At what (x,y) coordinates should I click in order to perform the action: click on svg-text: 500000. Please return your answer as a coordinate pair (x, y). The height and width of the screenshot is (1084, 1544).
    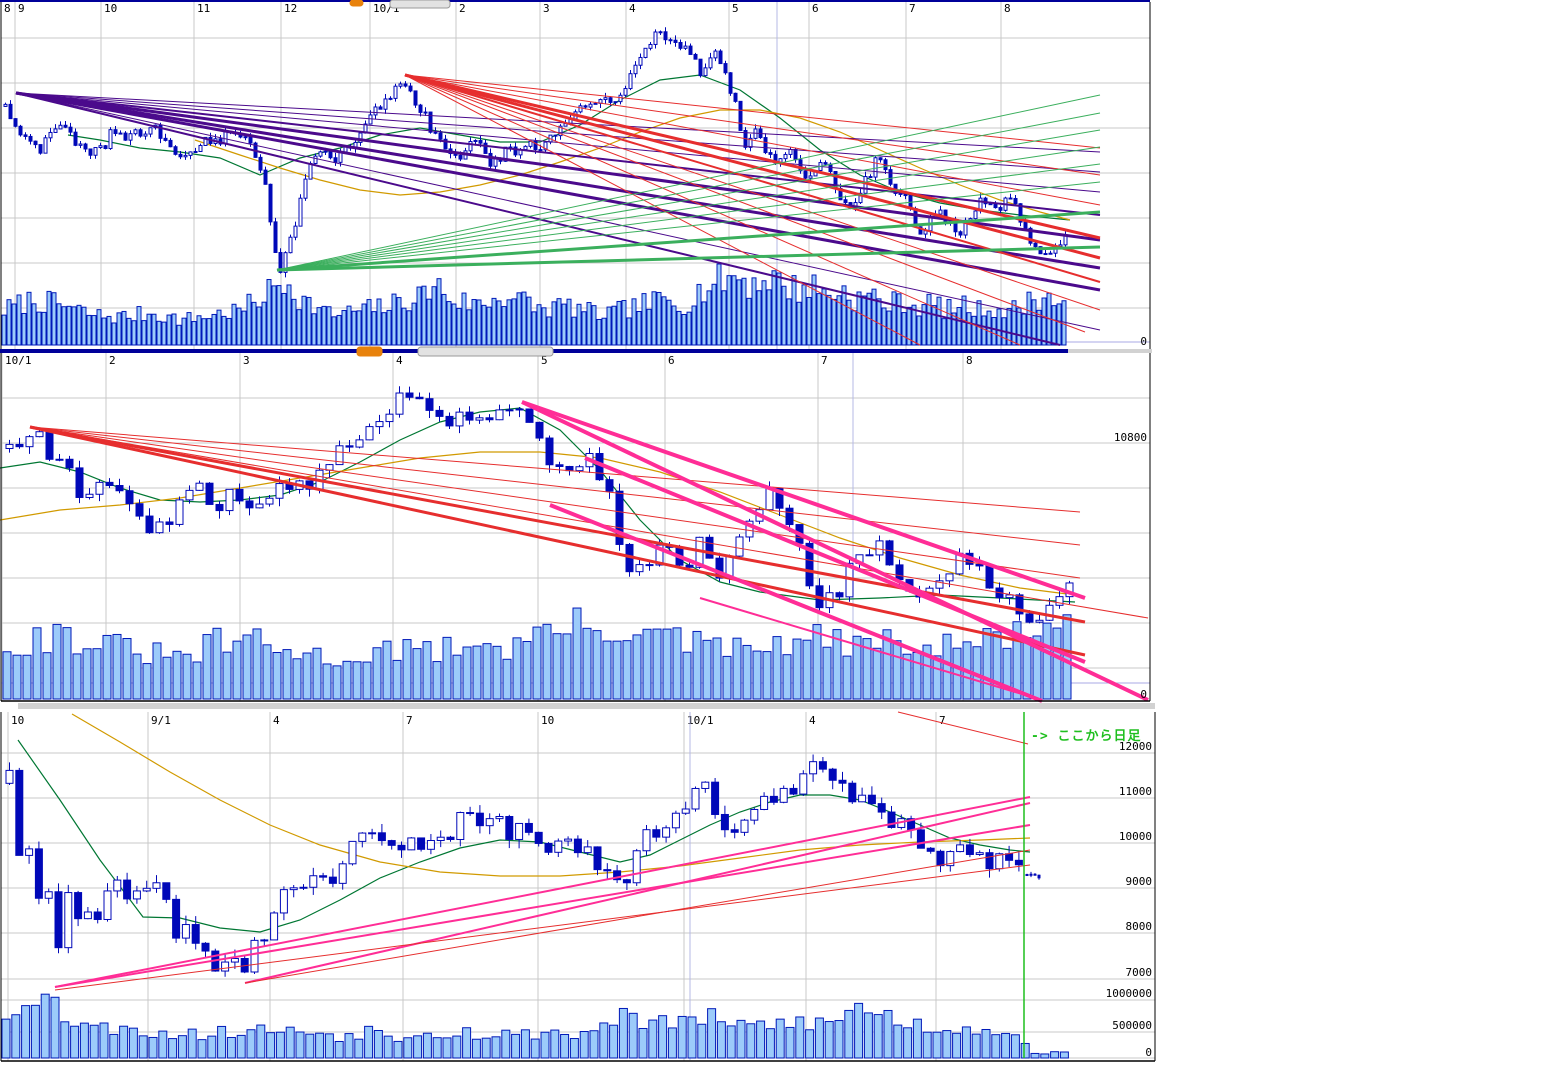
    Looking at the image, I should click on (1132, 1025).